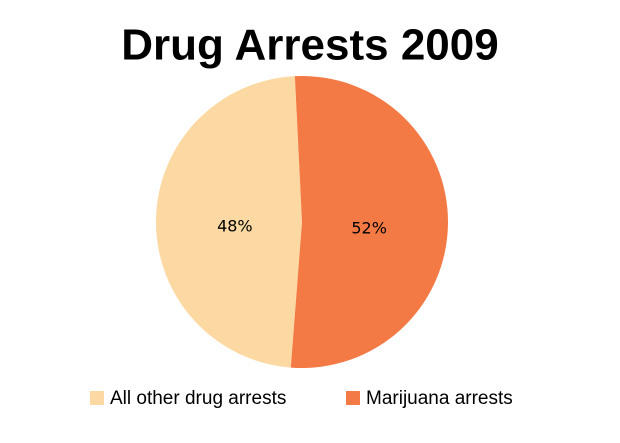 Image resolution: width=620 pixels, height=443 pixels. I want to click on data-label: 52%, so click(369, 227).